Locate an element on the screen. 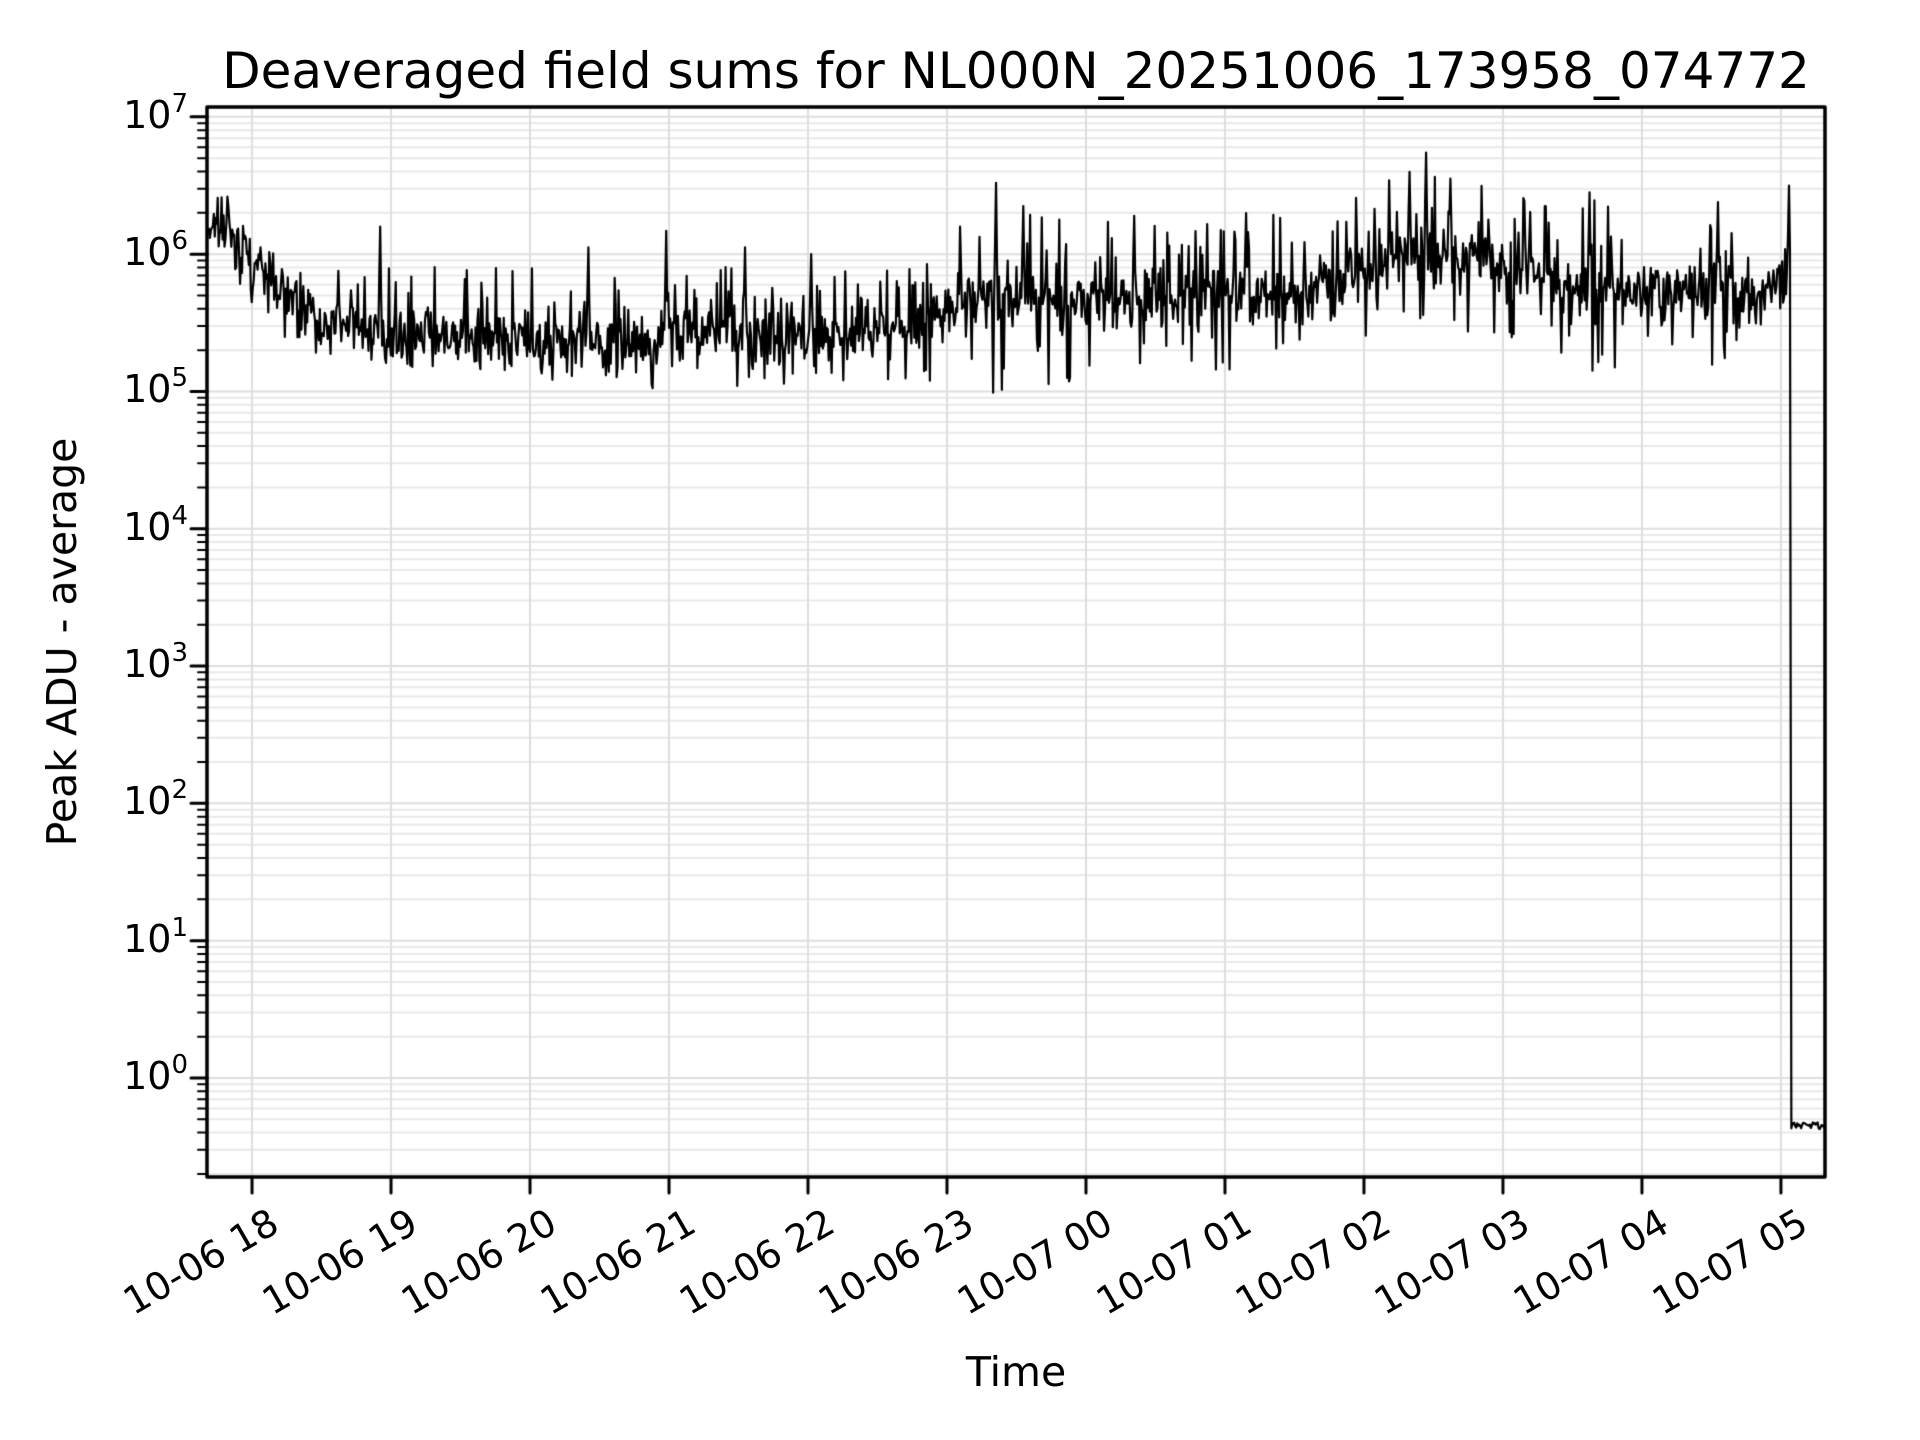  y-tick-label: 10⁰ is located at coordinates (155, 1074).